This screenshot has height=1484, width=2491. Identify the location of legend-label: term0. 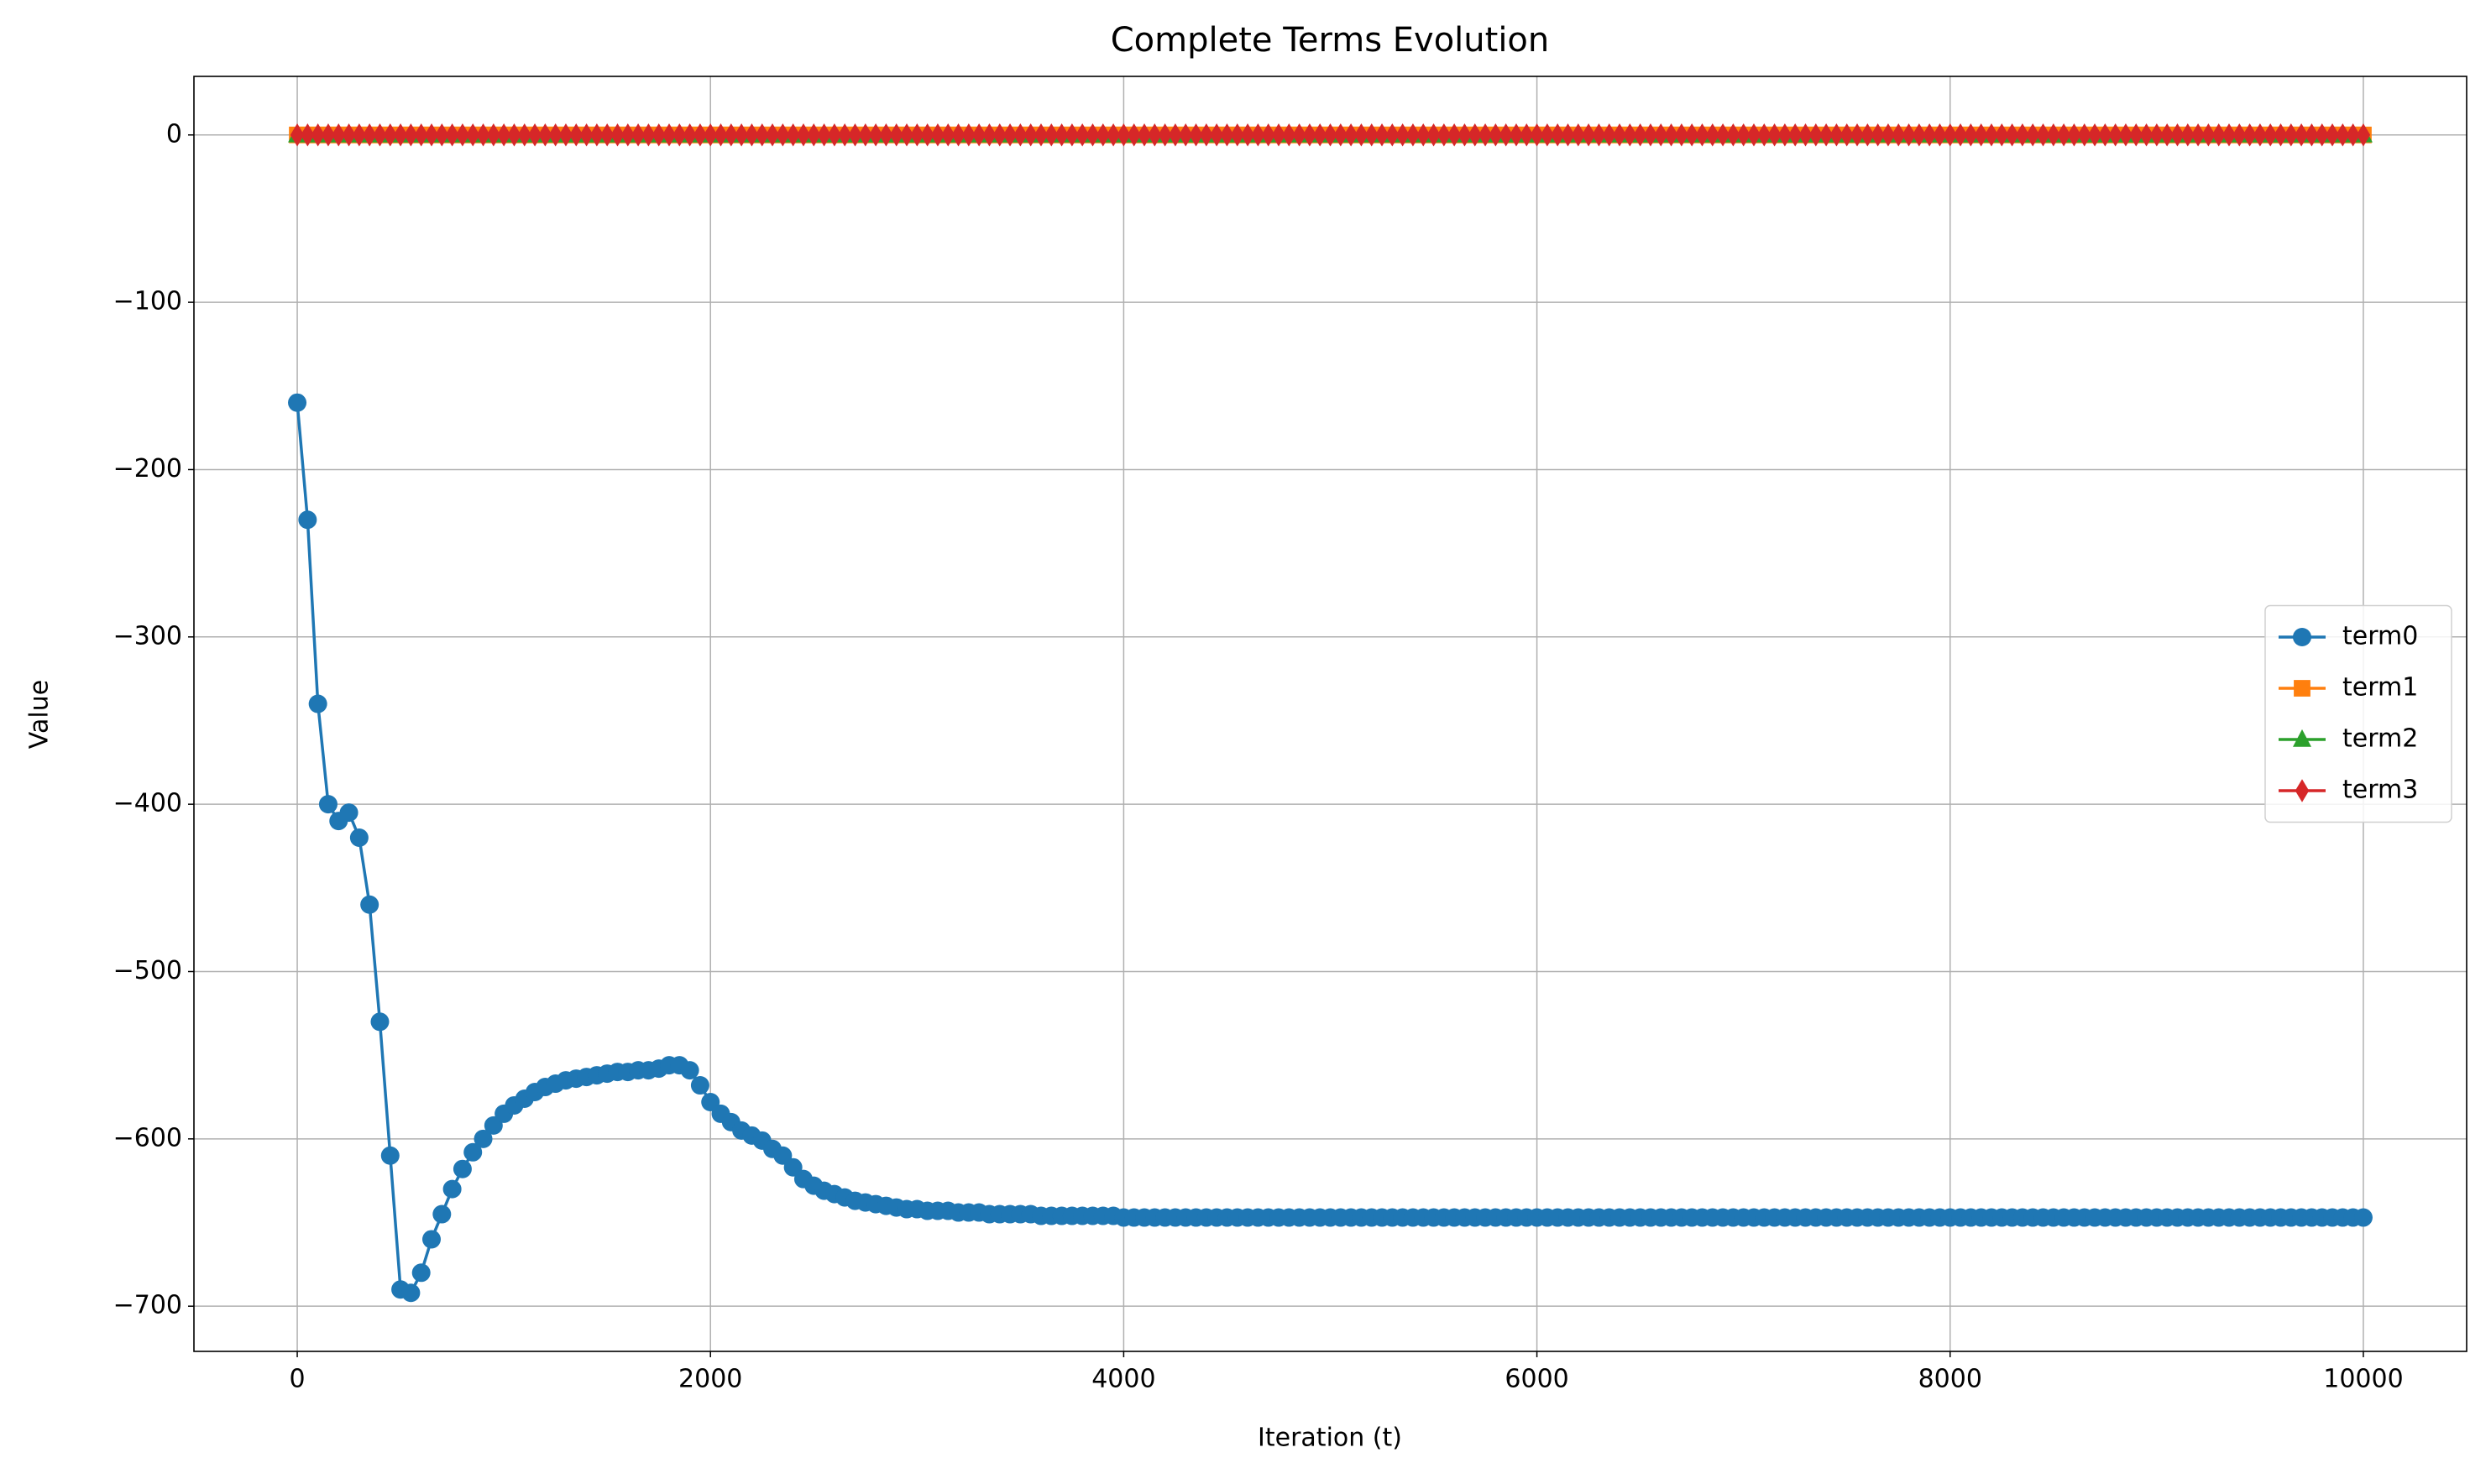
(2380, 636).